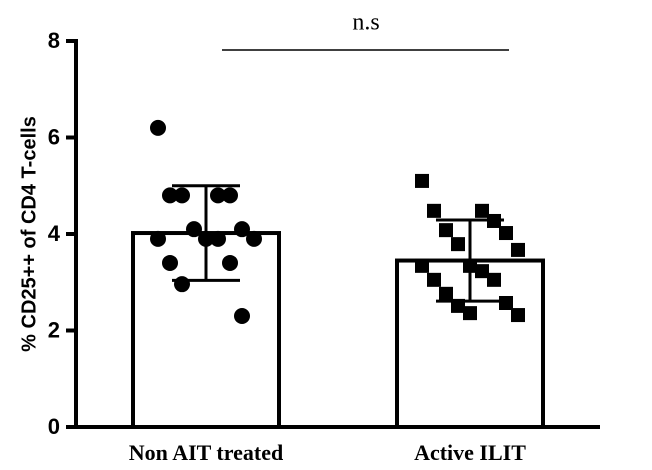  What do you see at coordinates (206, 452) in the screenshot?
I see `x-tick-label: Non AIT treated` at bounding box center [206, 452].